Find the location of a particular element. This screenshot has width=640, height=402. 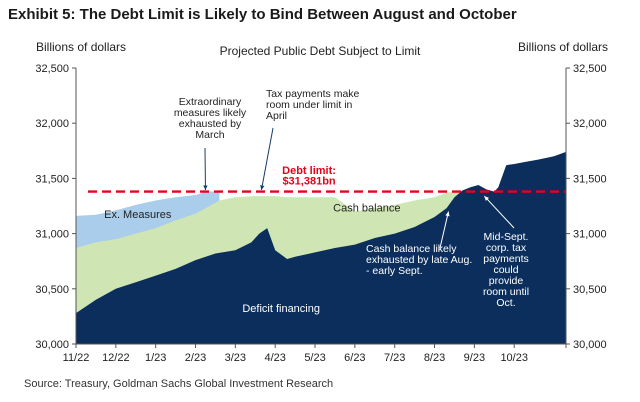

annotation-tax-payments: Tax payments make is located at coordinates (313, 94).